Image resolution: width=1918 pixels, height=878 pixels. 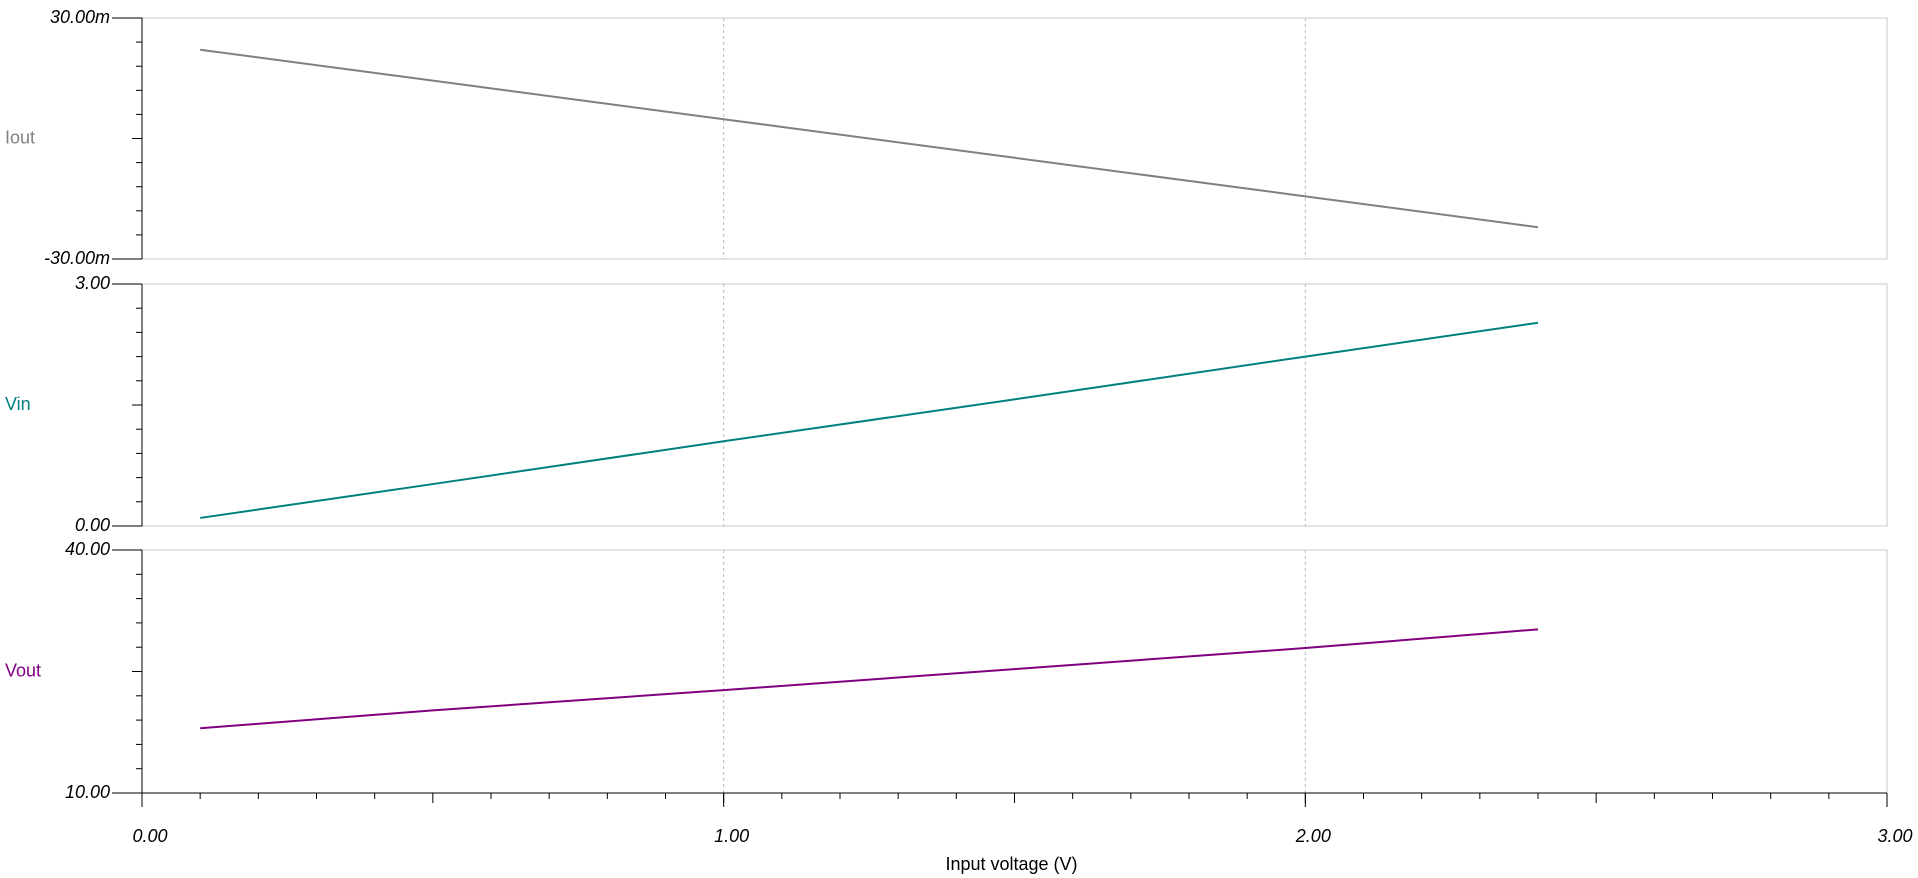 I want to click on series-label: Vin, so click(x=18, y=404).